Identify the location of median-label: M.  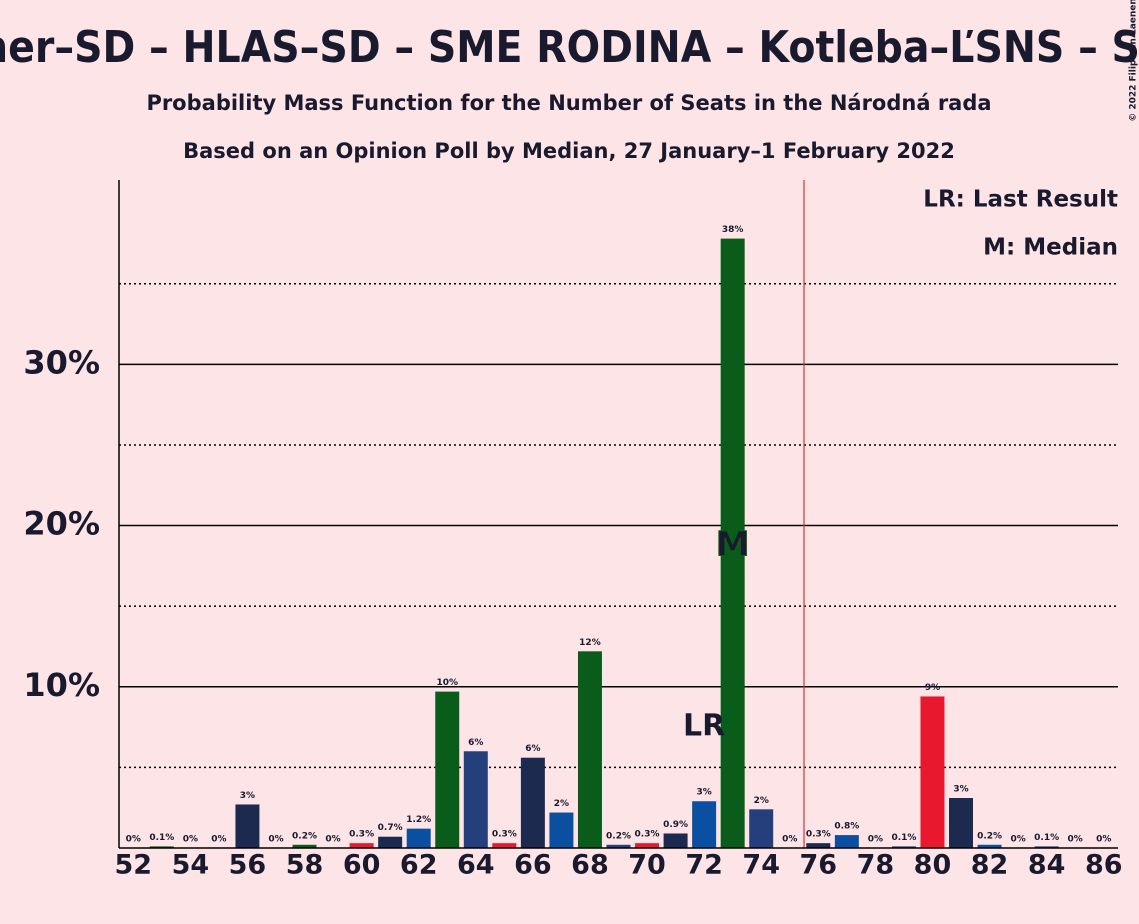
(733, 545).